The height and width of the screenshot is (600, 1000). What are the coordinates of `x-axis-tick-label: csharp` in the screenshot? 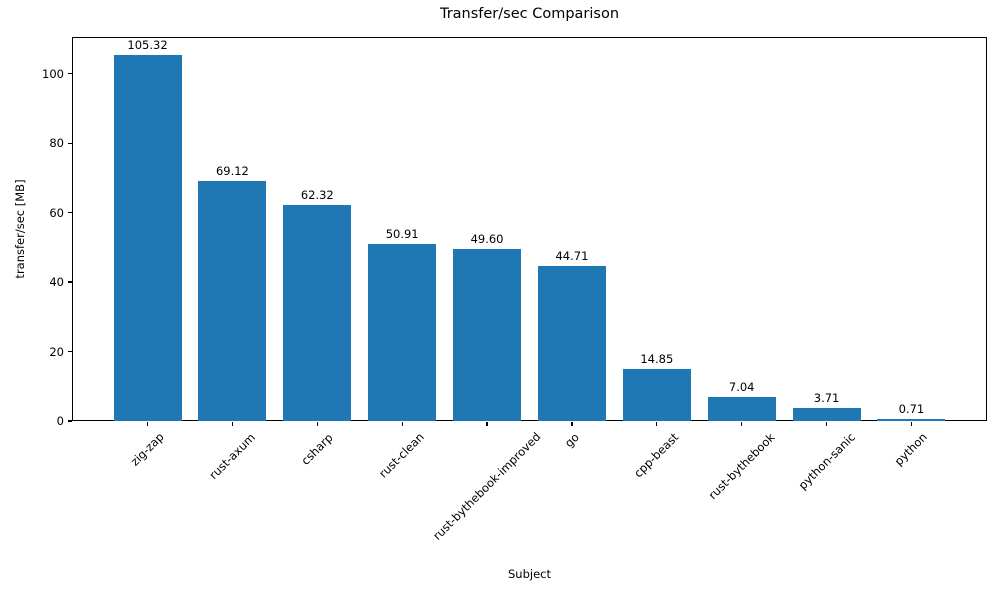 It's located at (317, 449).